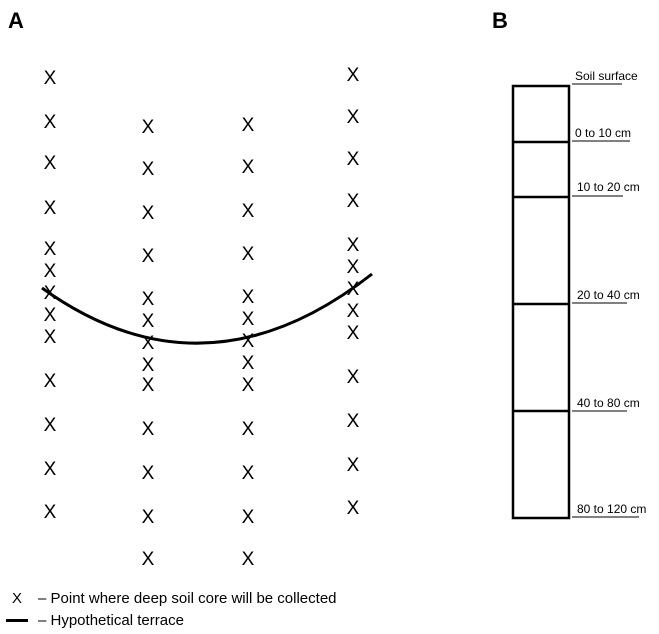 This screenshot has height=634, width=659. I want to click on panel-a-label: A, so click(16, 20).